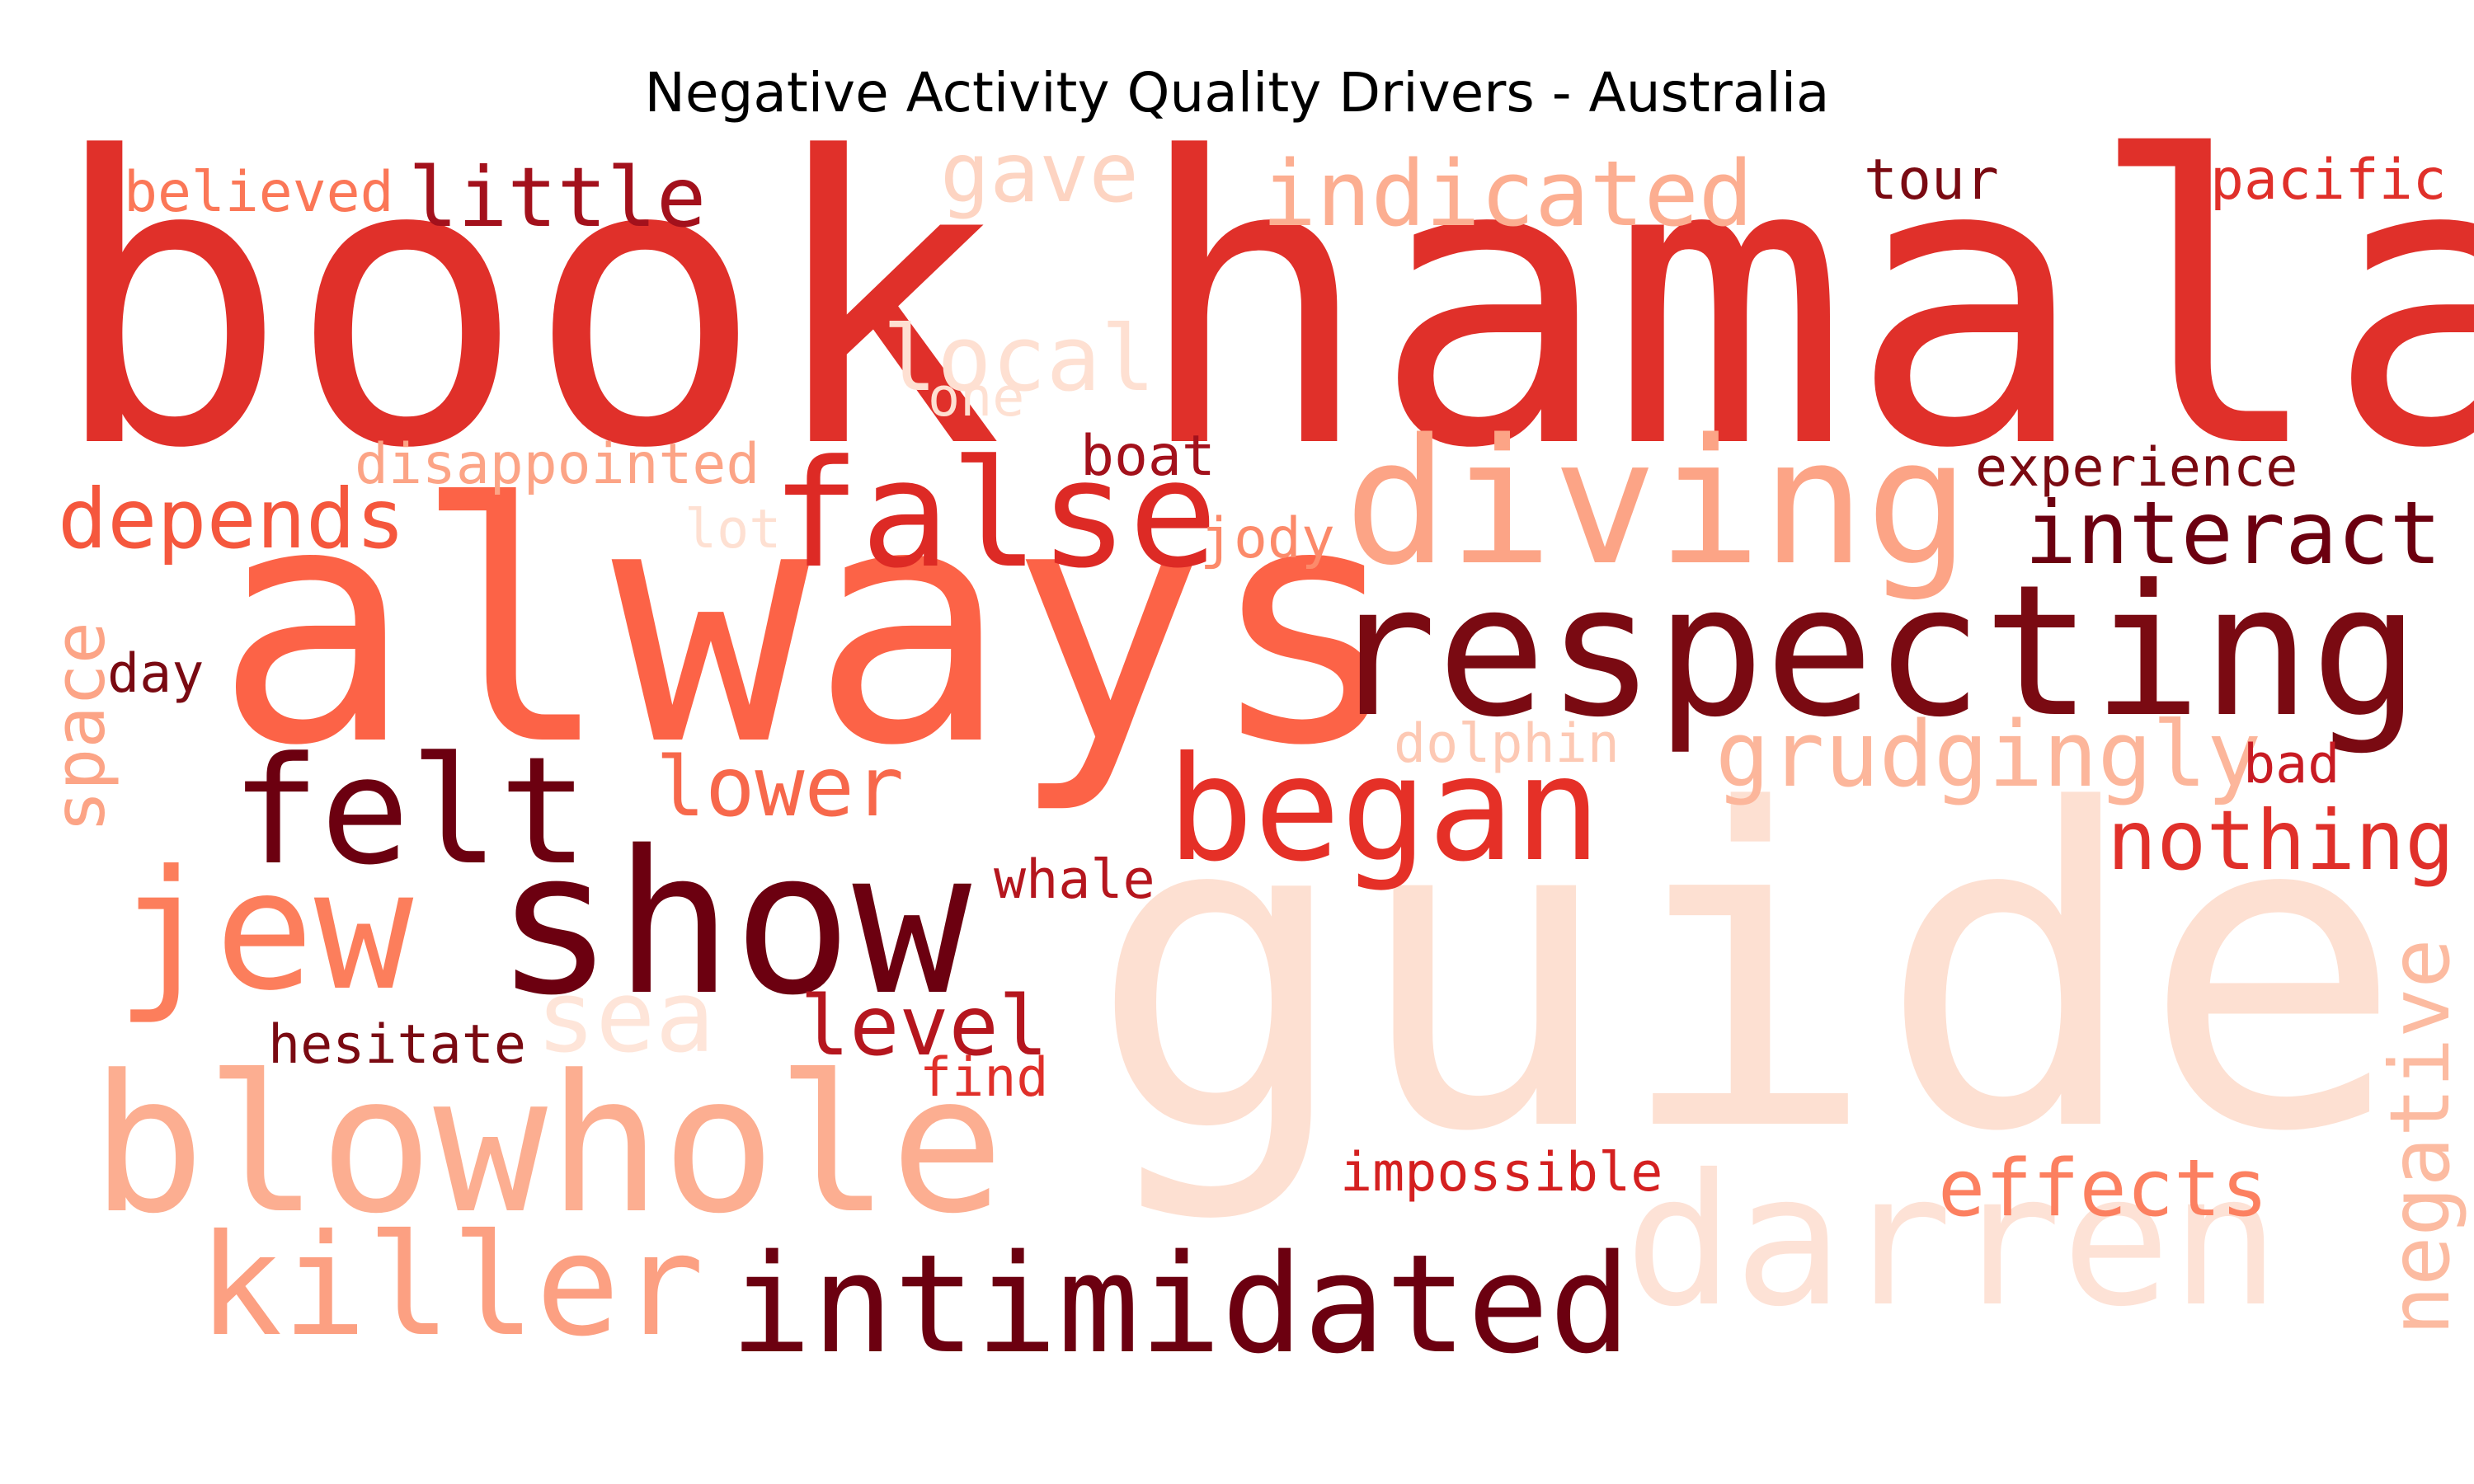 Image resolution: width=2474 pixels, height=1484 pixels. I want to click on word-began: began, so click(1384, 810).